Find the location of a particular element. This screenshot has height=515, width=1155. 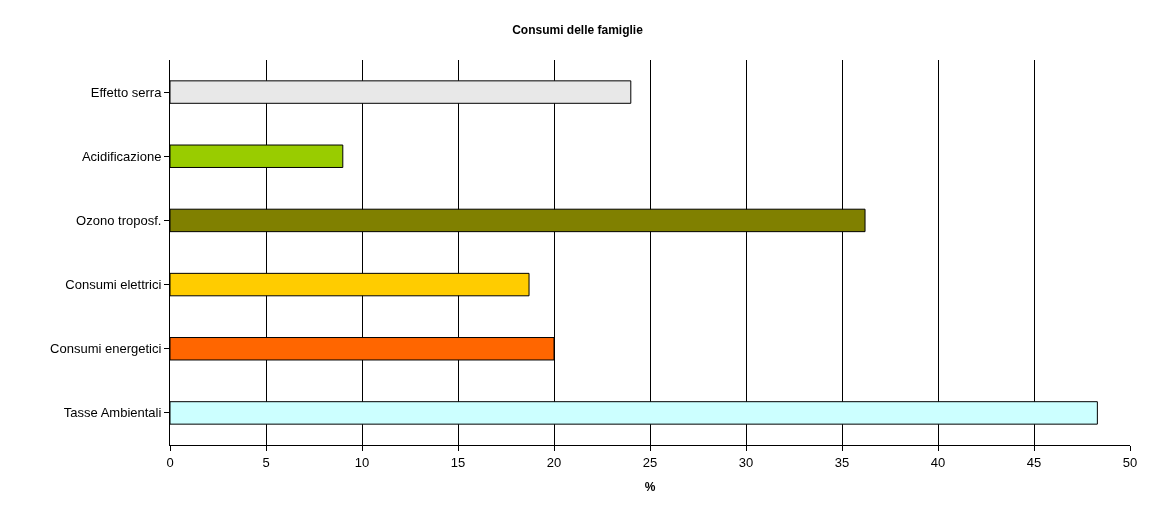

y-tick-label: Effetto serra is located at coordinates (126, 92).